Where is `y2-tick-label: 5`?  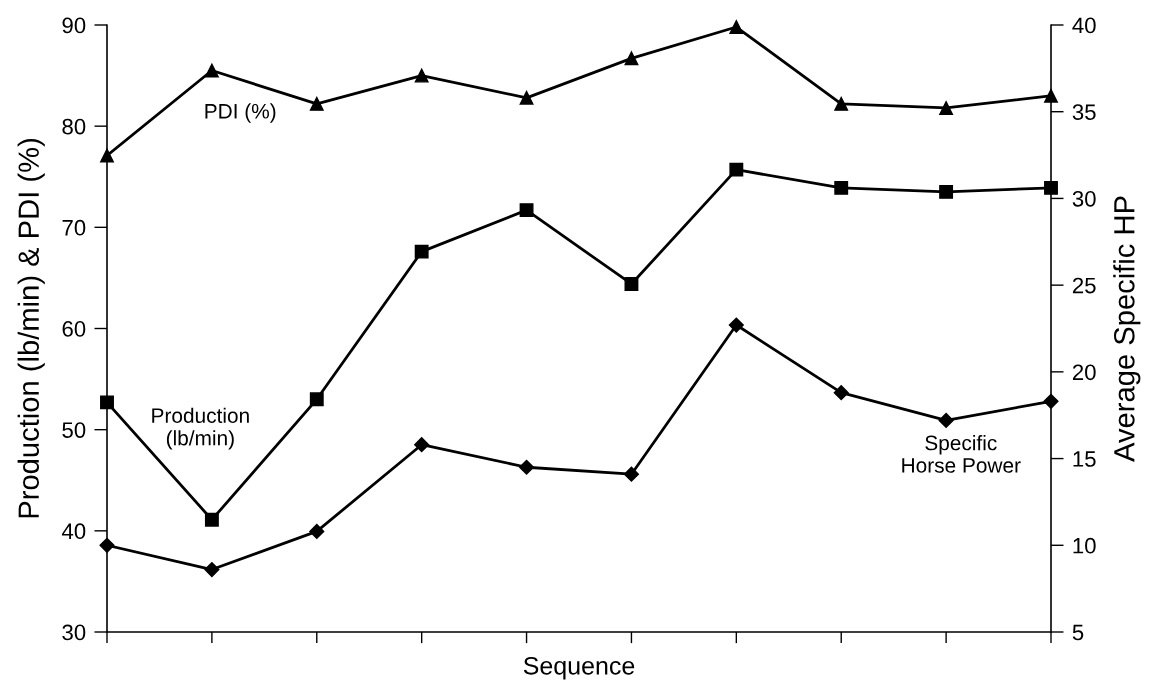
y2-tick-label: 5 is located at coordinates (1078, 632).